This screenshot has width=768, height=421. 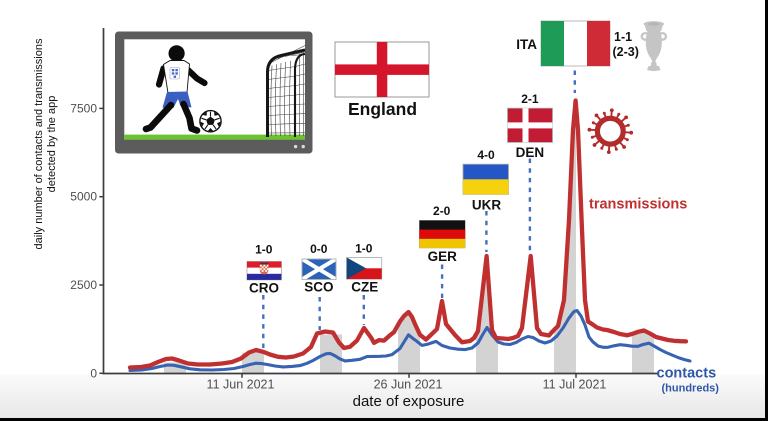 What do you see at coordinates (691, 389) in the screenshot?
I see `svg-text: (hundreds)` at bounding box center [691, 389].